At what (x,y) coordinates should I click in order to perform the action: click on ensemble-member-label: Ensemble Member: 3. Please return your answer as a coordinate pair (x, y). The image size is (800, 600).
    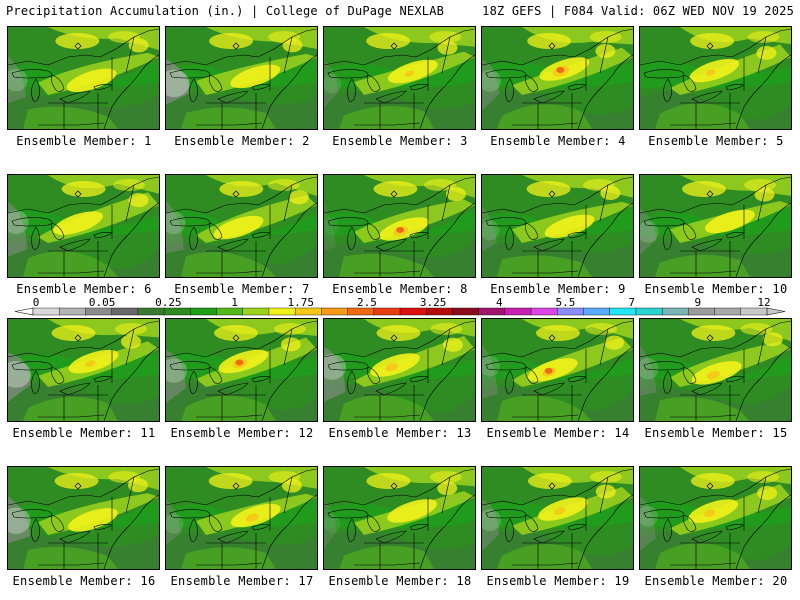
    Looking at the image, I should click on (400, 141).